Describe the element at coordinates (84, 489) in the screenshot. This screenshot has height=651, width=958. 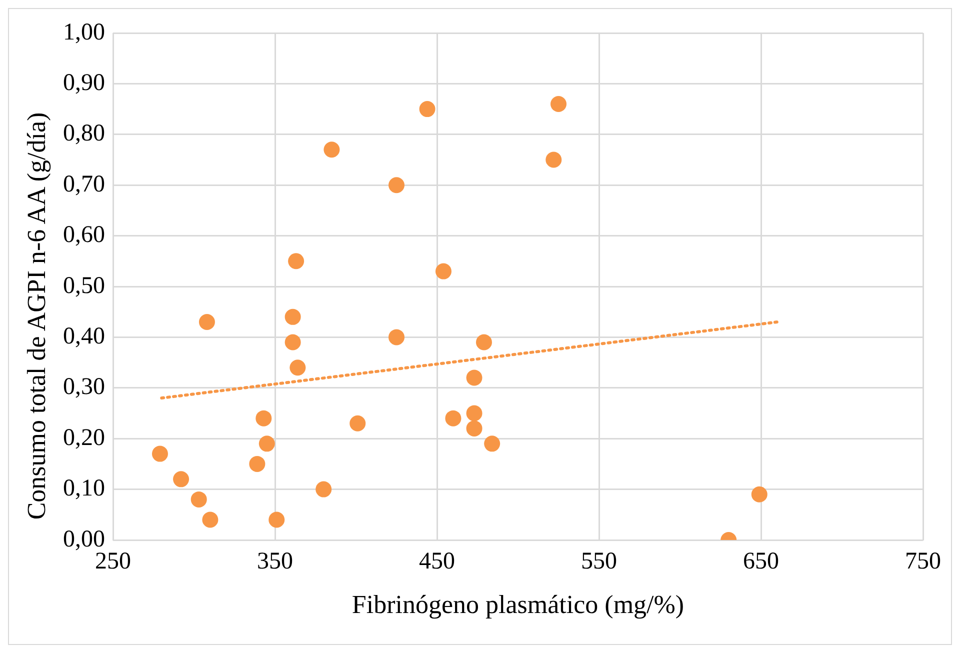
I see `y-tick-label: 0,10` at that location.